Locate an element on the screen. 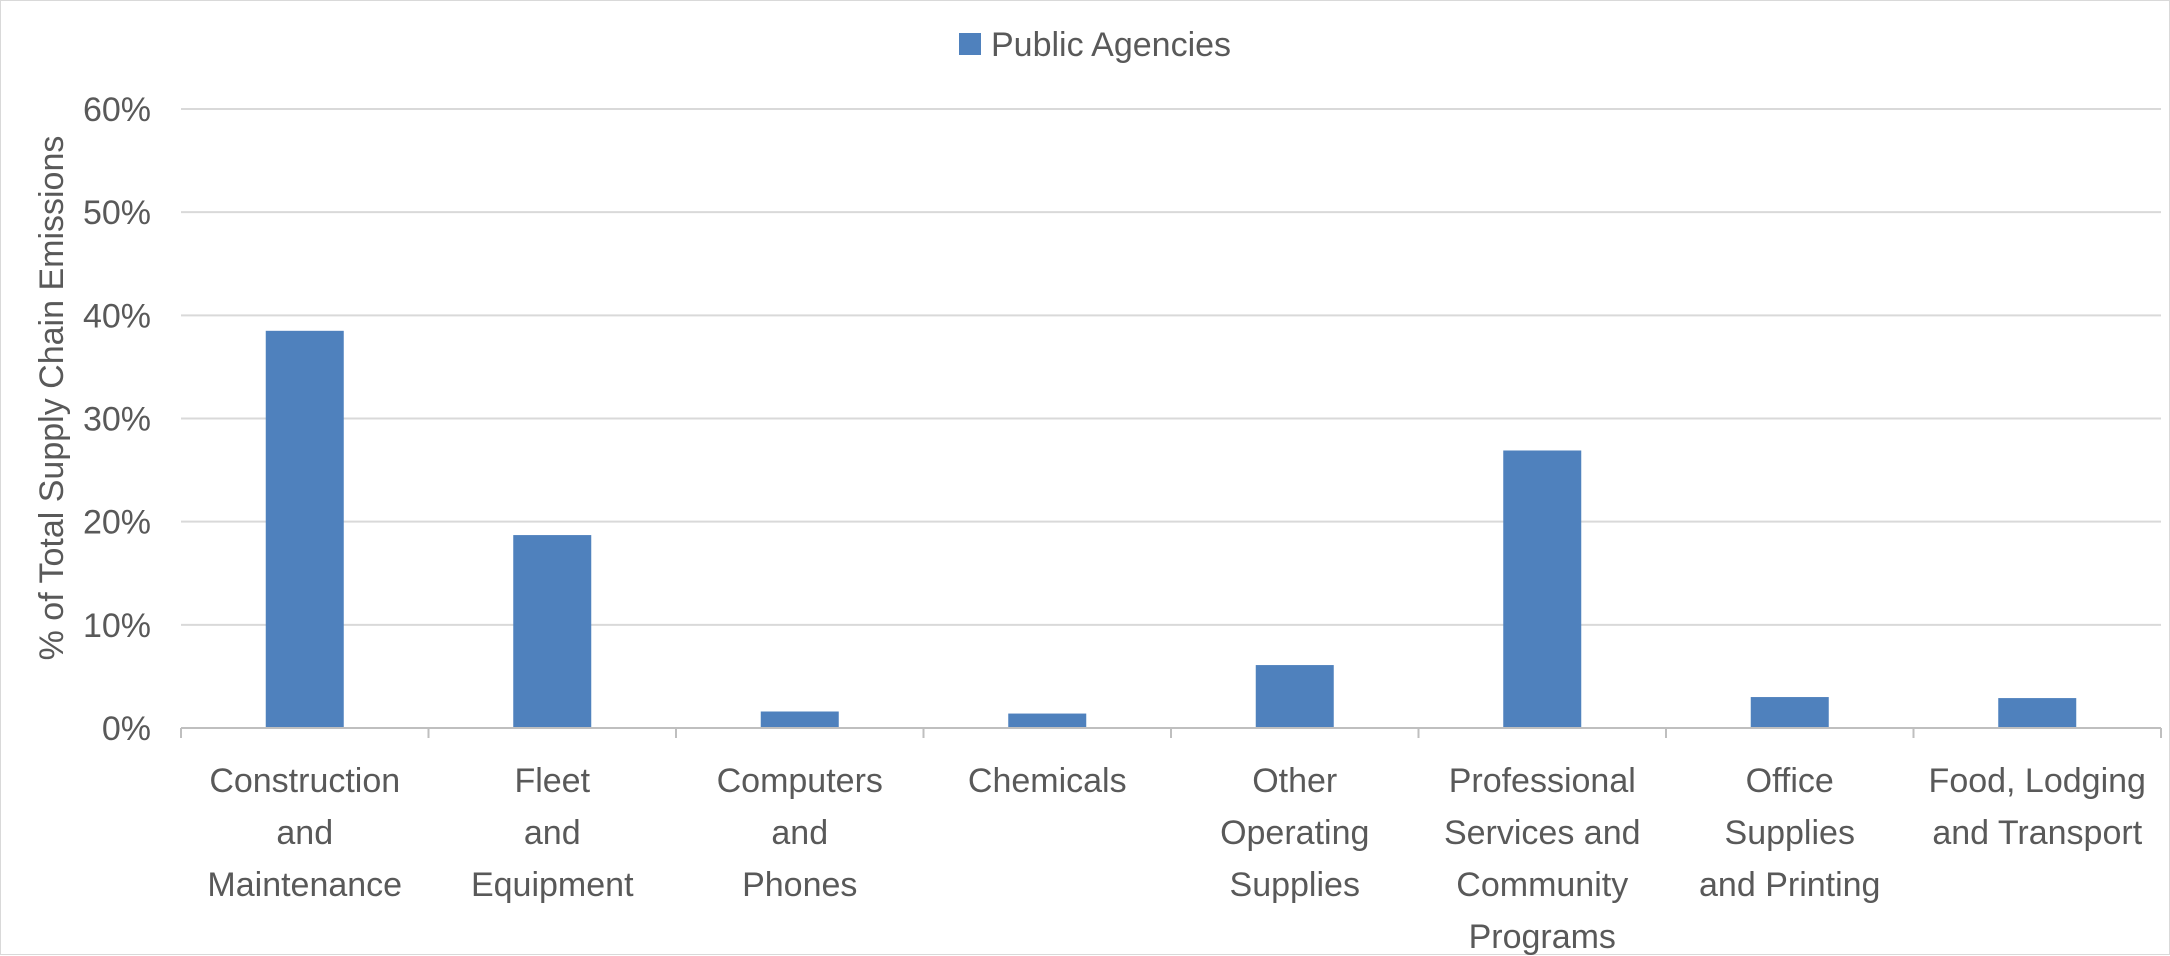 The width and height of the screenshot is (2170, 956). category-label-line: Chemicals is located at coordinates (1047, 781).